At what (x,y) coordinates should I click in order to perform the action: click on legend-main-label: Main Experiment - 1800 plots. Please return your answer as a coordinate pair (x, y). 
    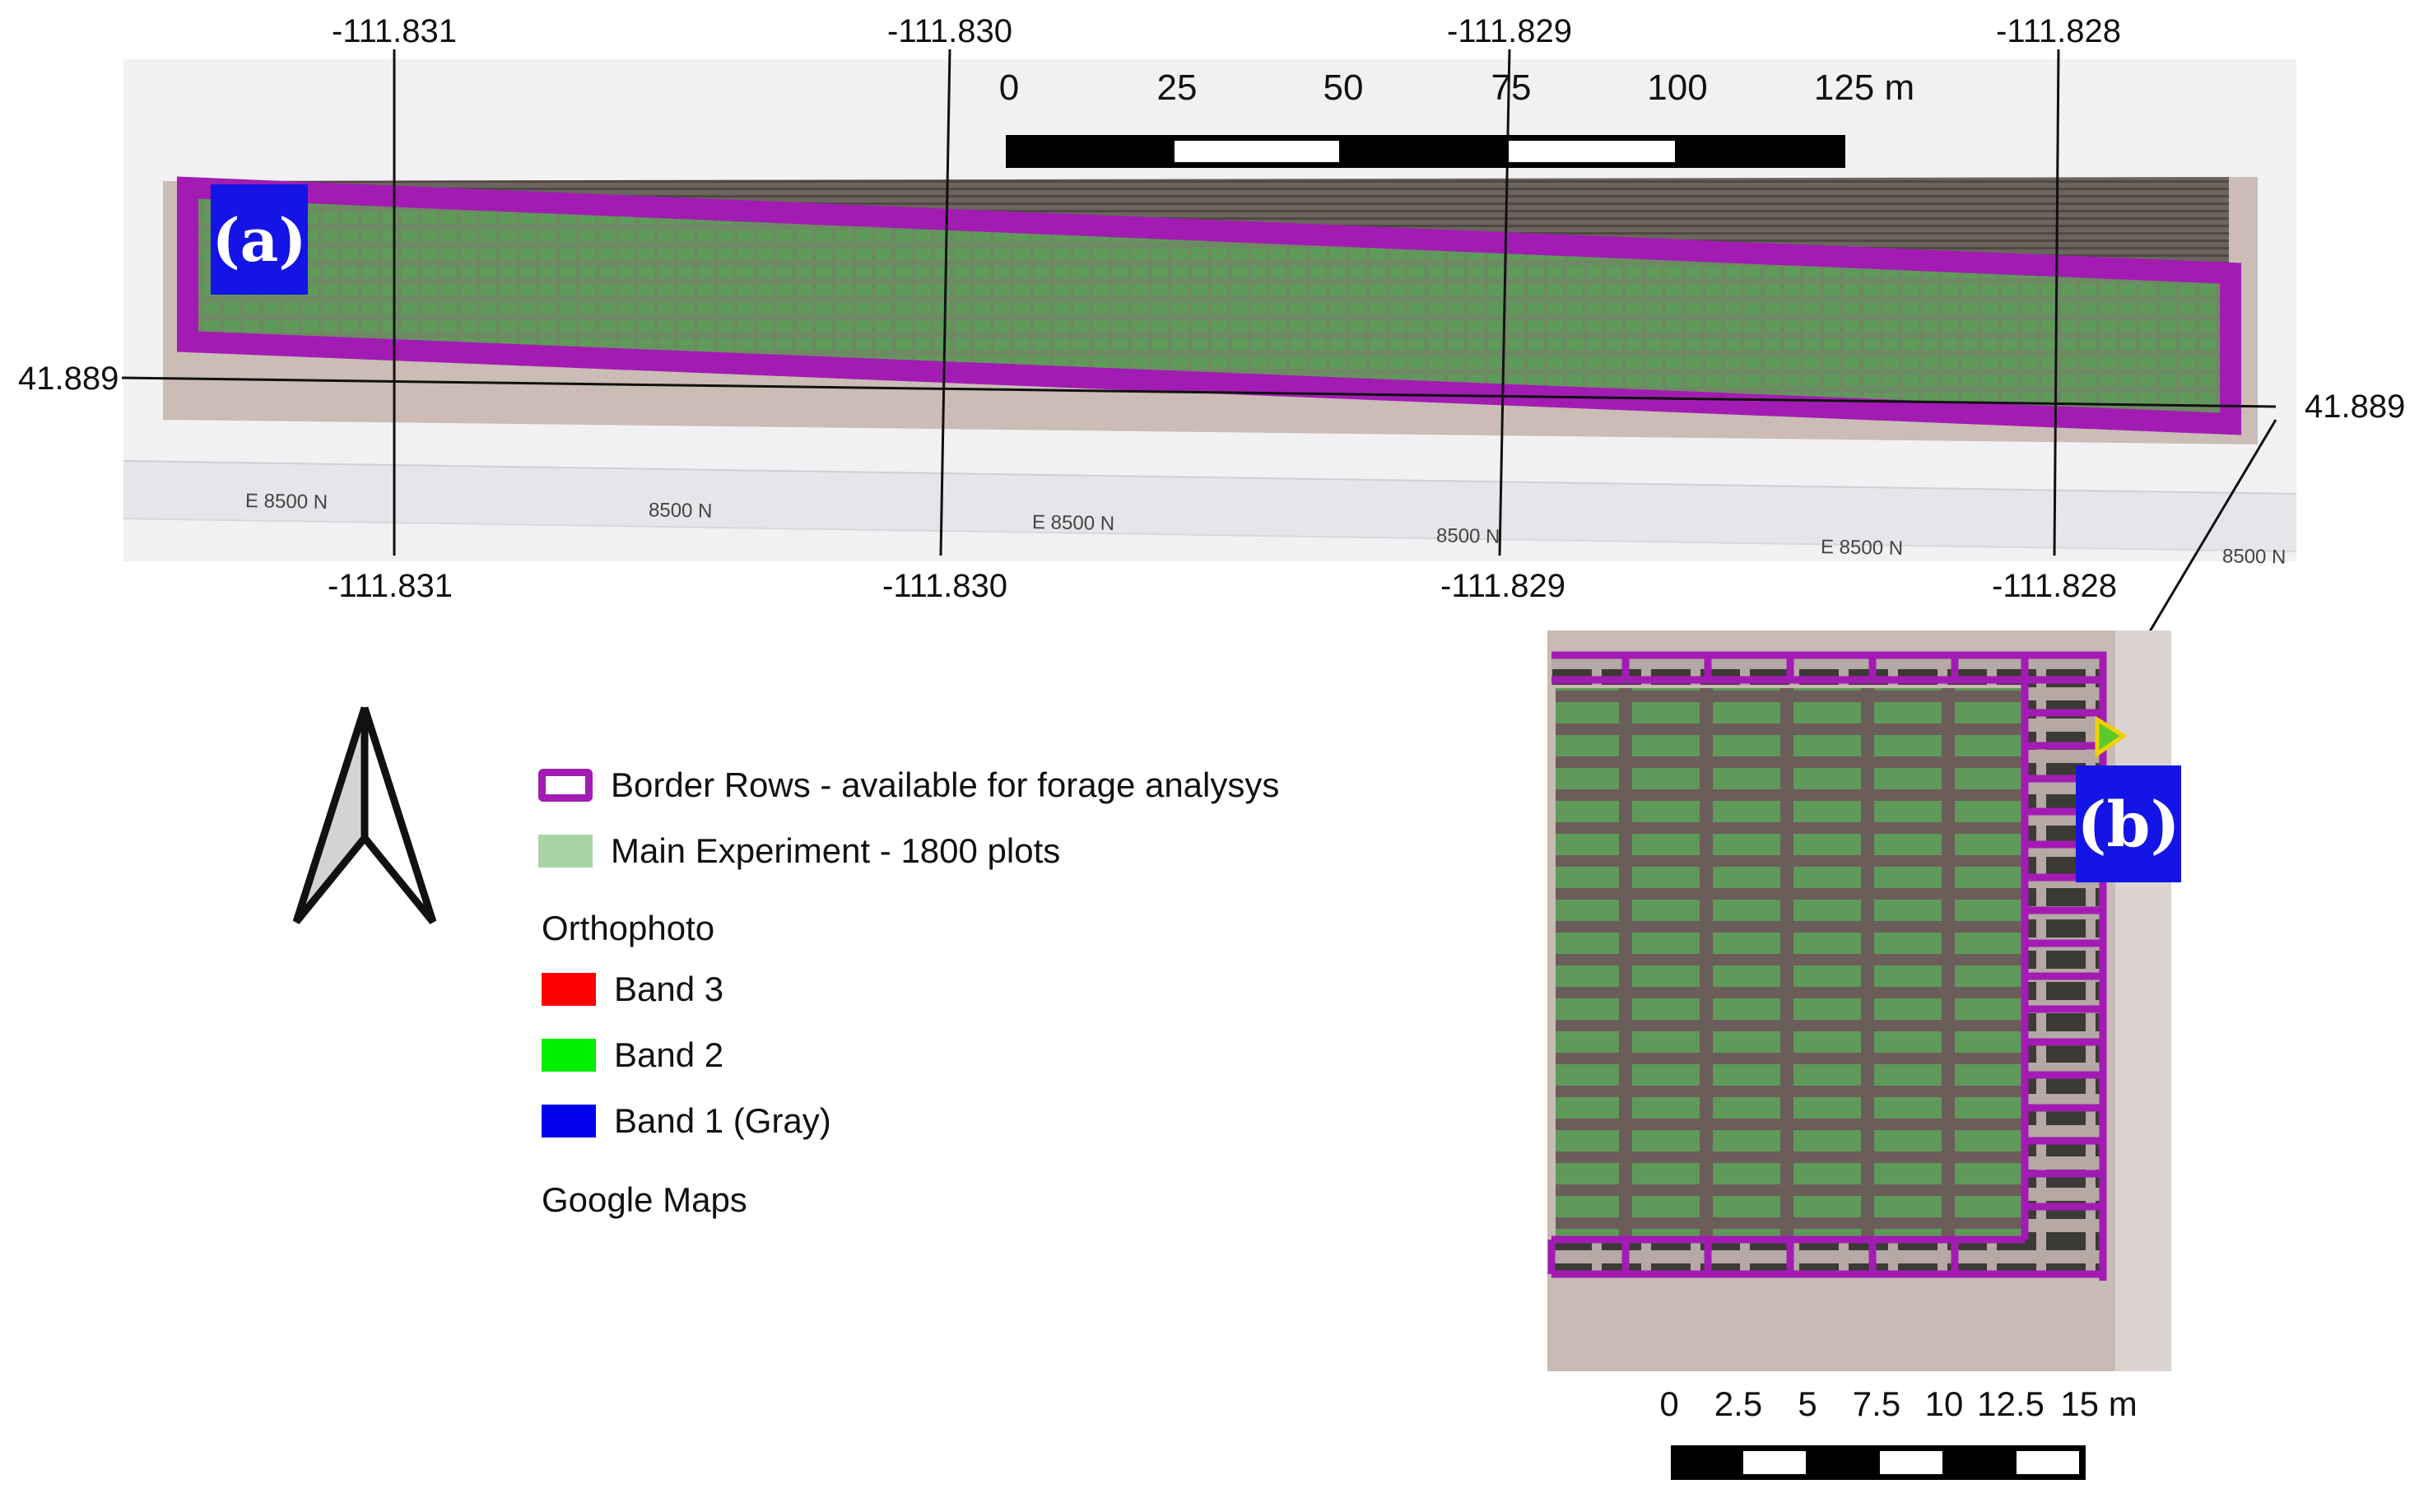
    Looking at the image, I should click on (836, 850).